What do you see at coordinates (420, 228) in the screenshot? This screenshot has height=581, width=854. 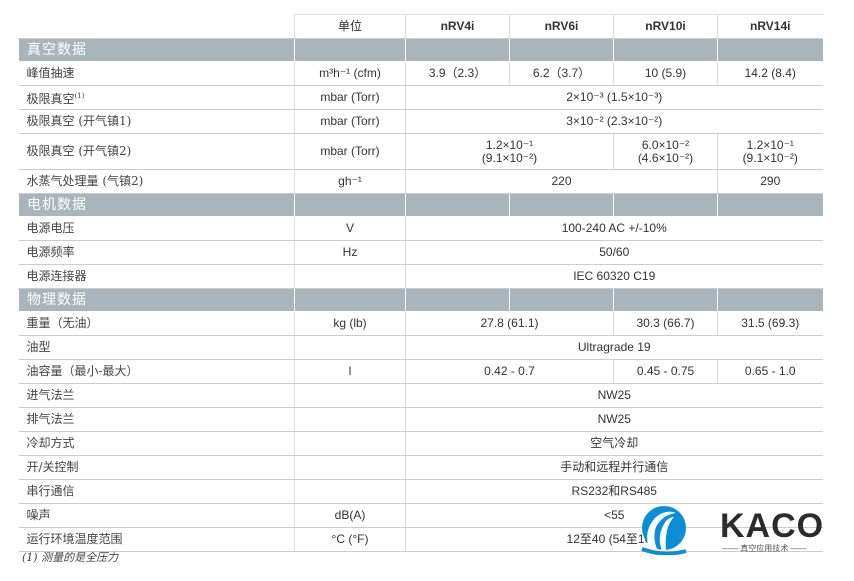 I see `table-row: 电源电压 V 100-240 AC +/-10%` at bounding box center [420, 228].